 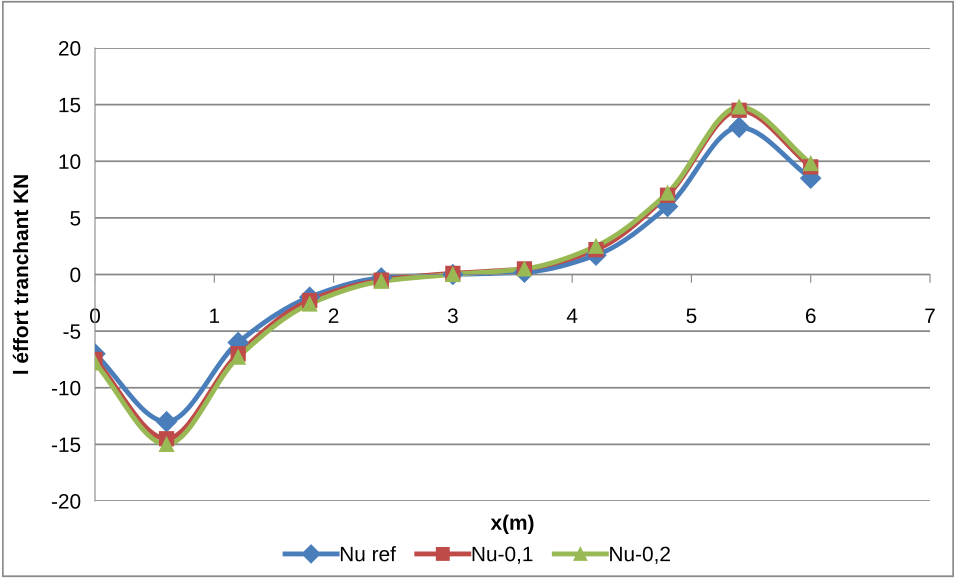 What do you see at coordinates (930, 315) in the screenshot?
I see `x-tick-label: 7` at bounding box center [930, 315].